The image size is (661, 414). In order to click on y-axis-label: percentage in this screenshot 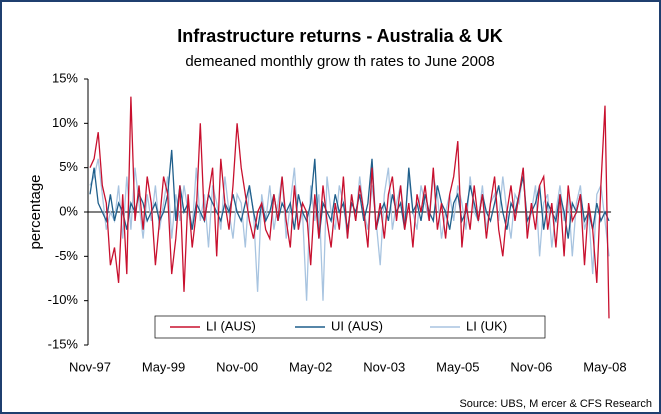, I will do `click(35, 211)`.